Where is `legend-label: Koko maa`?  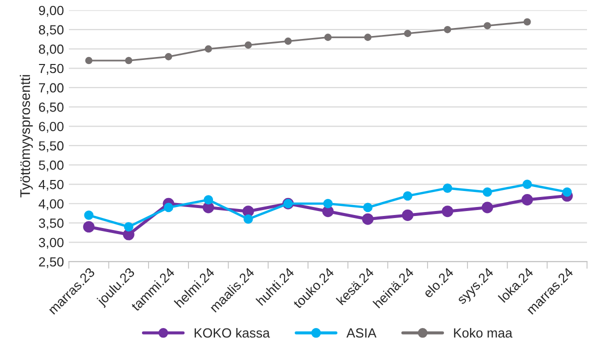
legend-label: Koko maa is located at coordinates (483, 333).